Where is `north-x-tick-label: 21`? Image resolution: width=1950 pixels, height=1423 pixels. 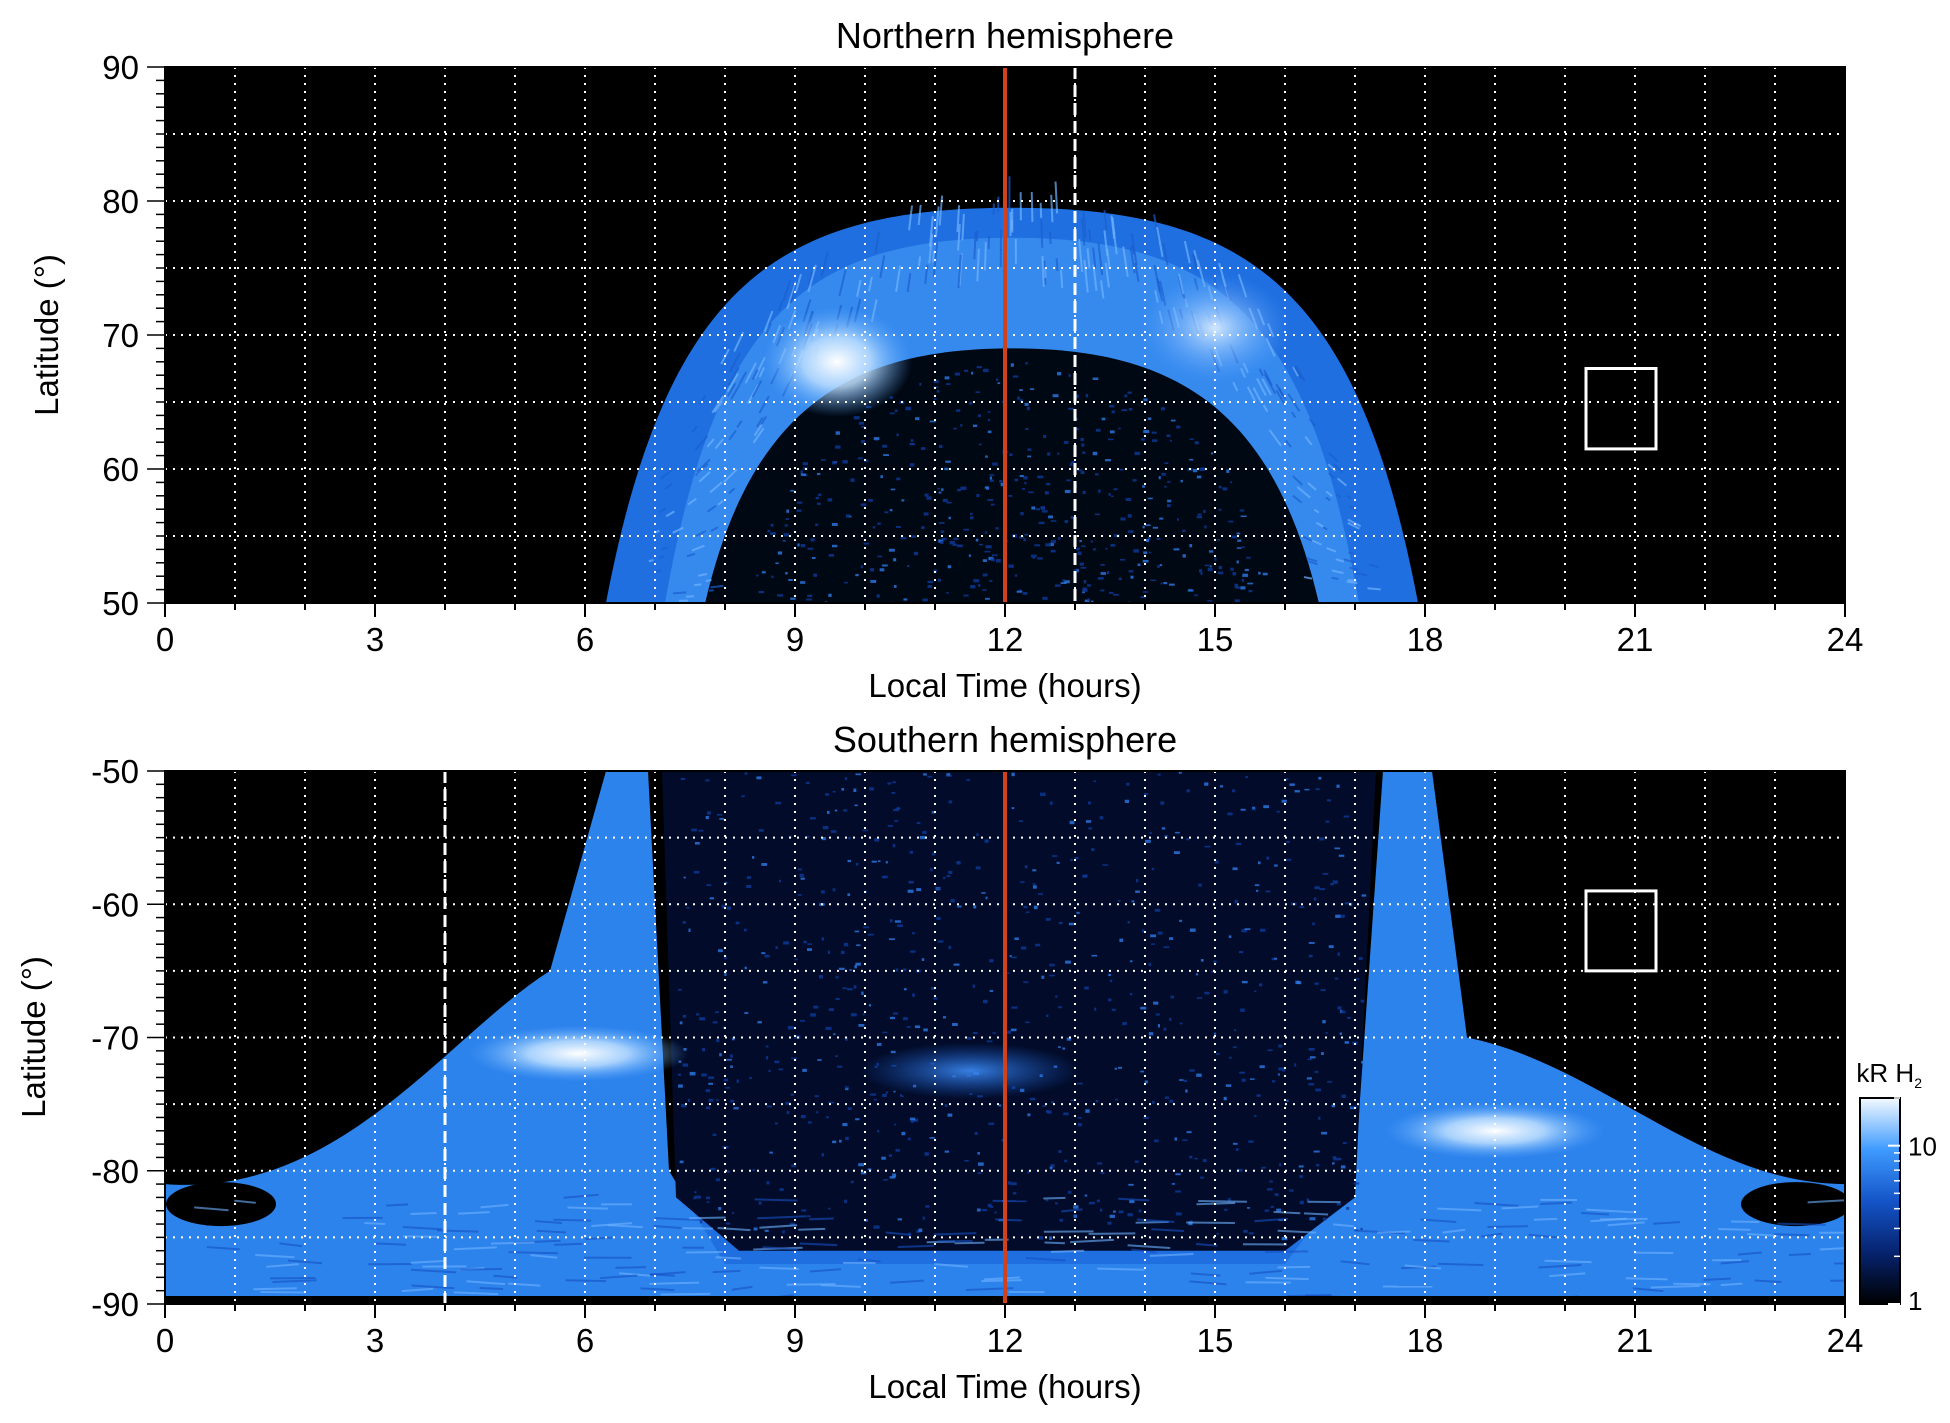
north-x-tick-label: 21 is located at coordinates (1635, 639).